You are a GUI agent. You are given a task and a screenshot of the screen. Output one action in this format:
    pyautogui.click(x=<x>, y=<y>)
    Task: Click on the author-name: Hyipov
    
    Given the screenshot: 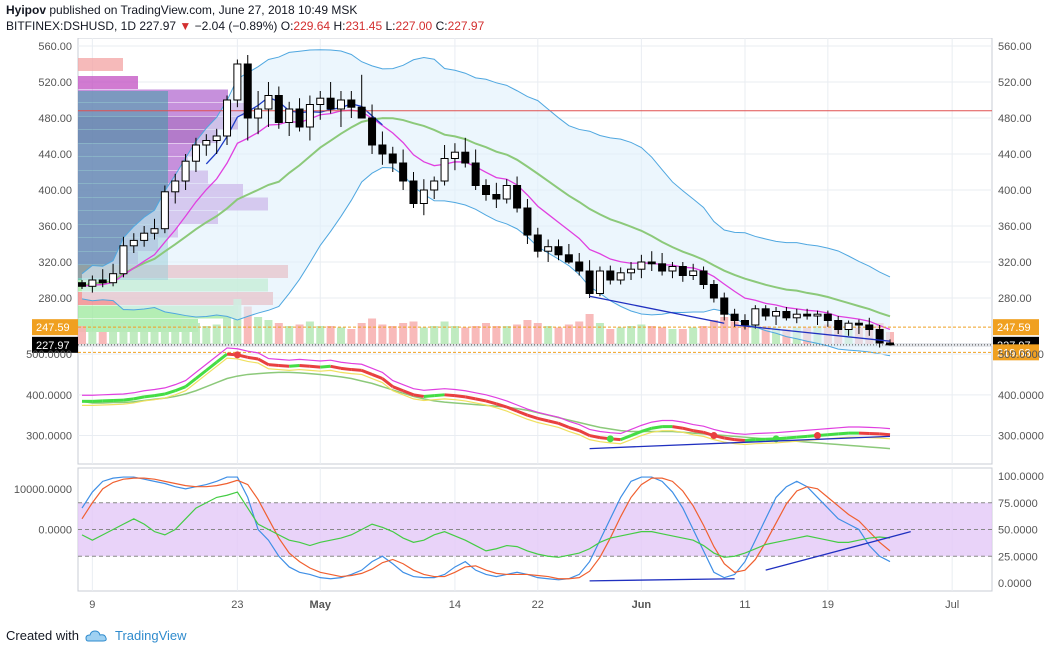 What is the action you would take?
    pyautogui.click(x=26, y=10)
    